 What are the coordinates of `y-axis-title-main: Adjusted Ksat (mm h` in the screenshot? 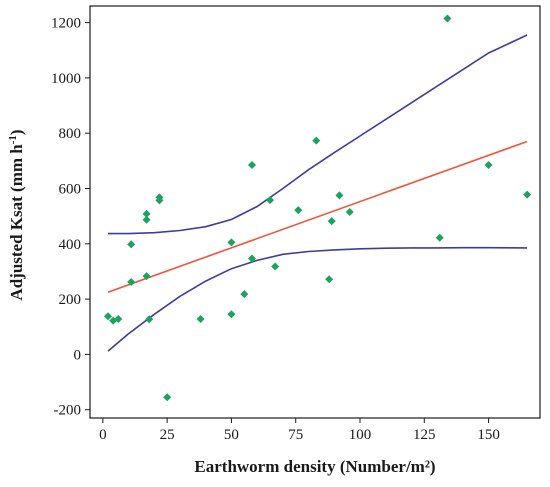 It's located at (16, 222).